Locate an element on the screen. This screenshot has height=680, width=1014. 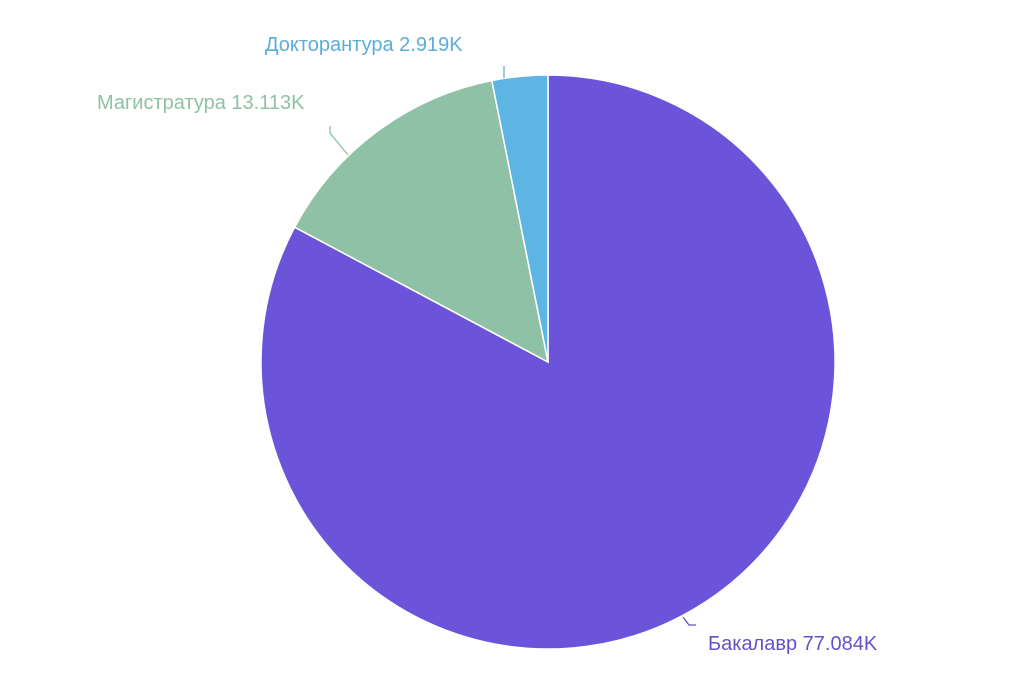
leader-line-Бакалавр is located at coordinates (689, 621).